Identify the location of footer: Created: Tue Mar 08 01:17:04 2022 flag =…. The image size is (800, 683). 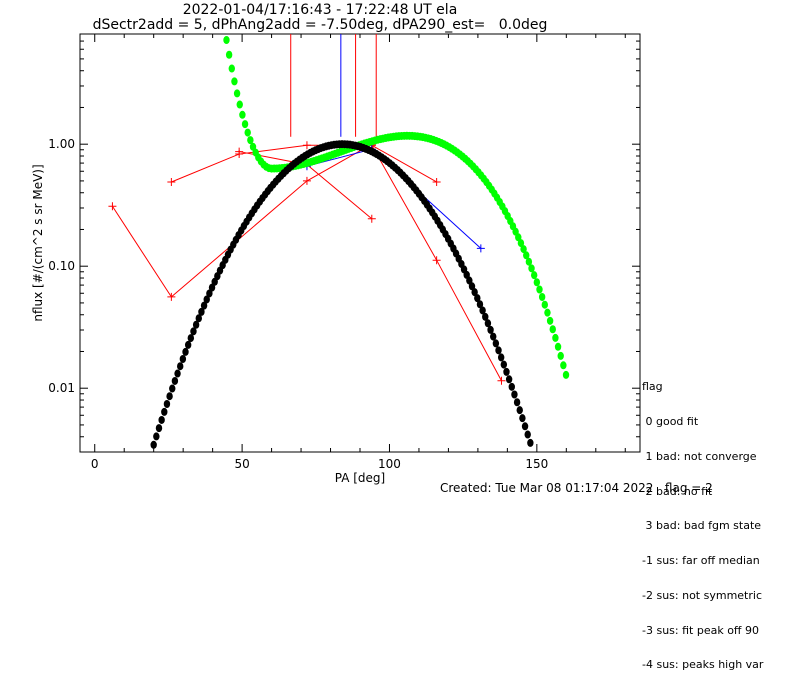
(576, 488).